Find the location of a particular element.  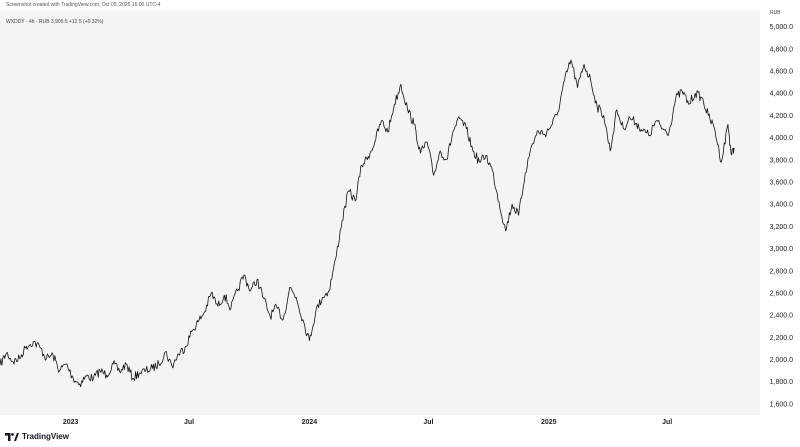

y-tick-label: 3,000.0 is located at coordinates (781, 249).